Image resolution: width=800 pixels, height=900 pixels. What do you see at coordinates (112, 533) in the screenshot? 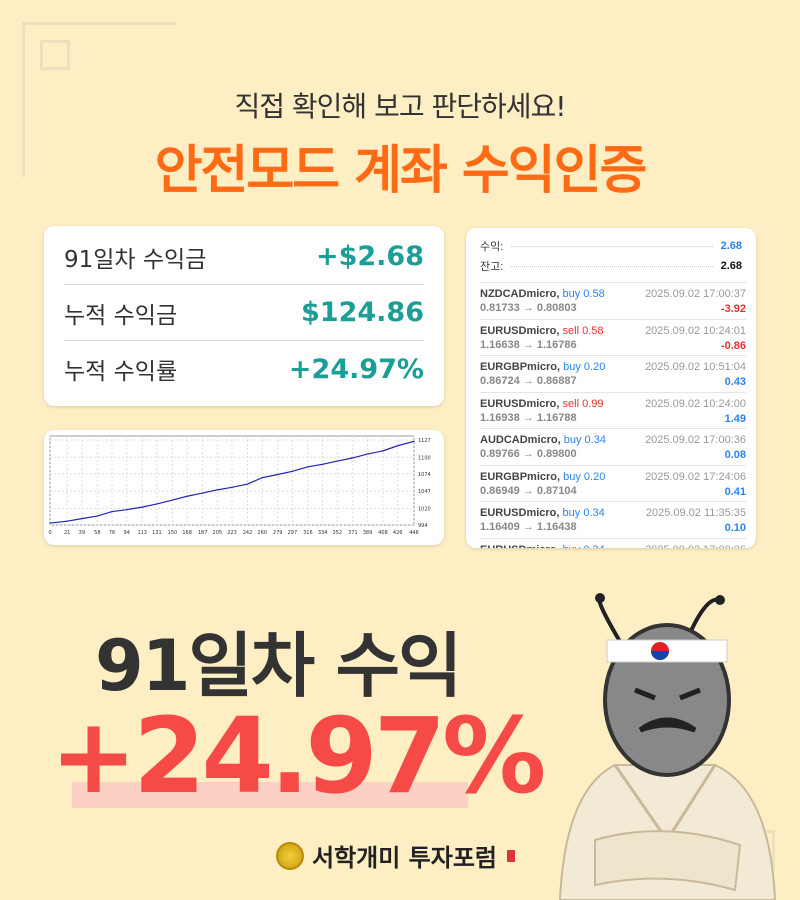
I see `x-tick-label: 76` at bounding box center [112, 533].